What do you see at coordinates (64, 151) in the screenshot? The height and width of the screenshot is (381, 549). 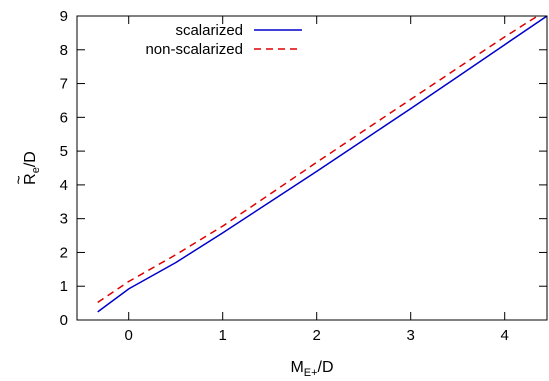 I see `y-tick-label: 5` at bounding box center [64, 151].